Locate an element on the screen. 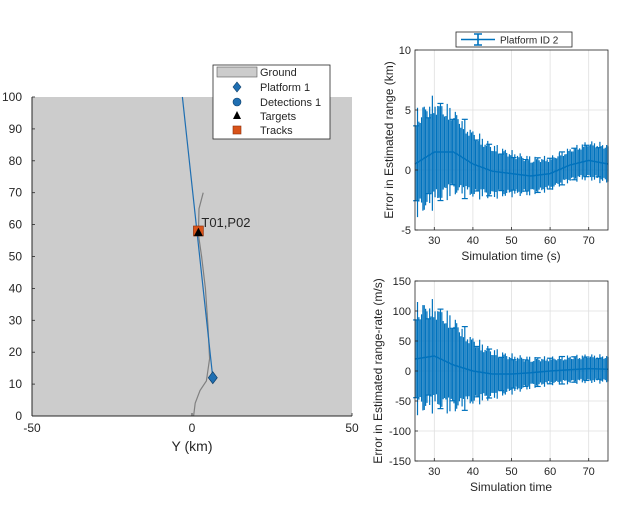  legend-detection-circle-icon is located at coordinates (237, 102).